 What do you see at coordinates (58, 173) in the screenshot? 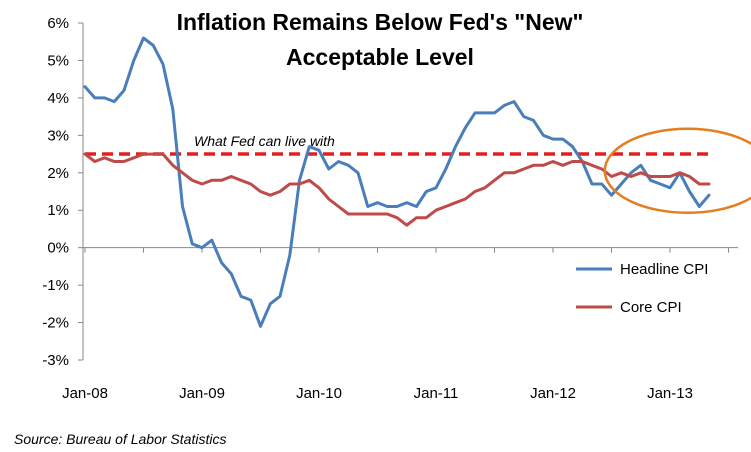
I see `y-tick-label: 2%` at bounding box center [58, 173].